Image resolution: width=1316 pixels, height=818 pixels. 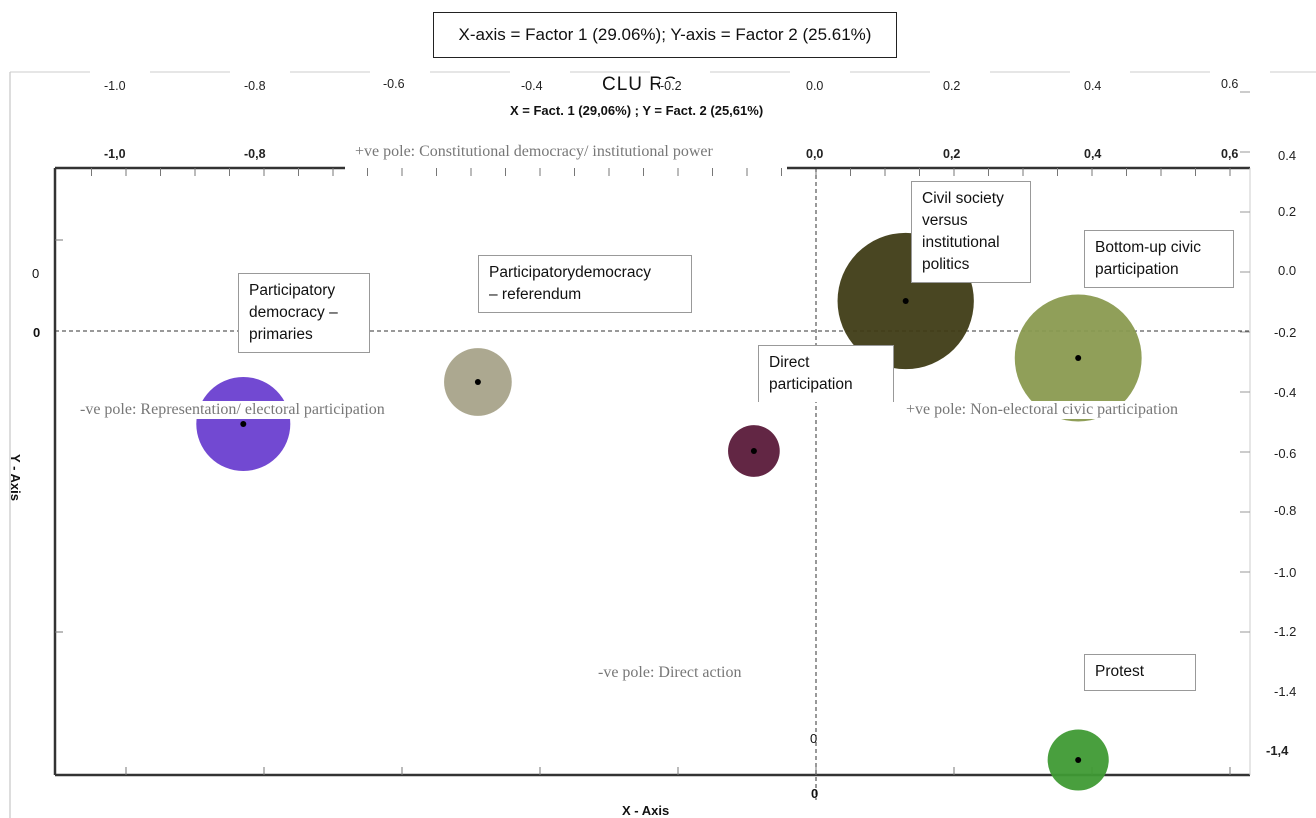 What do you see at coordinates (115, 86) in the screenshot?
I see `top-tick-label: -1.0` at bounding box center [115, 86].